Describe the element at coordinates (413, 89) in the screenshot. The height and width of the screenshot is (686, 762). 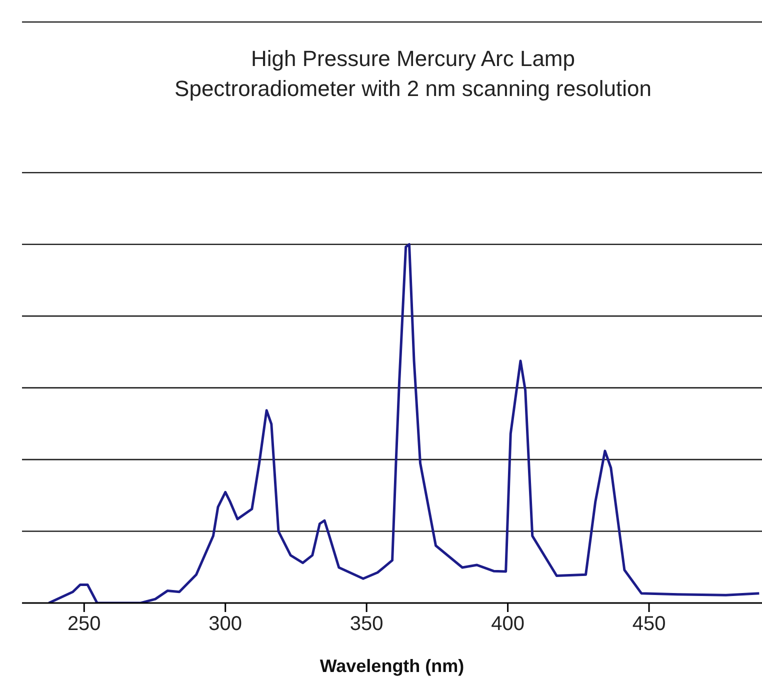
I see `chart-subtitle: Spectroradiometer with 2 nm scanning resolution` at that location.